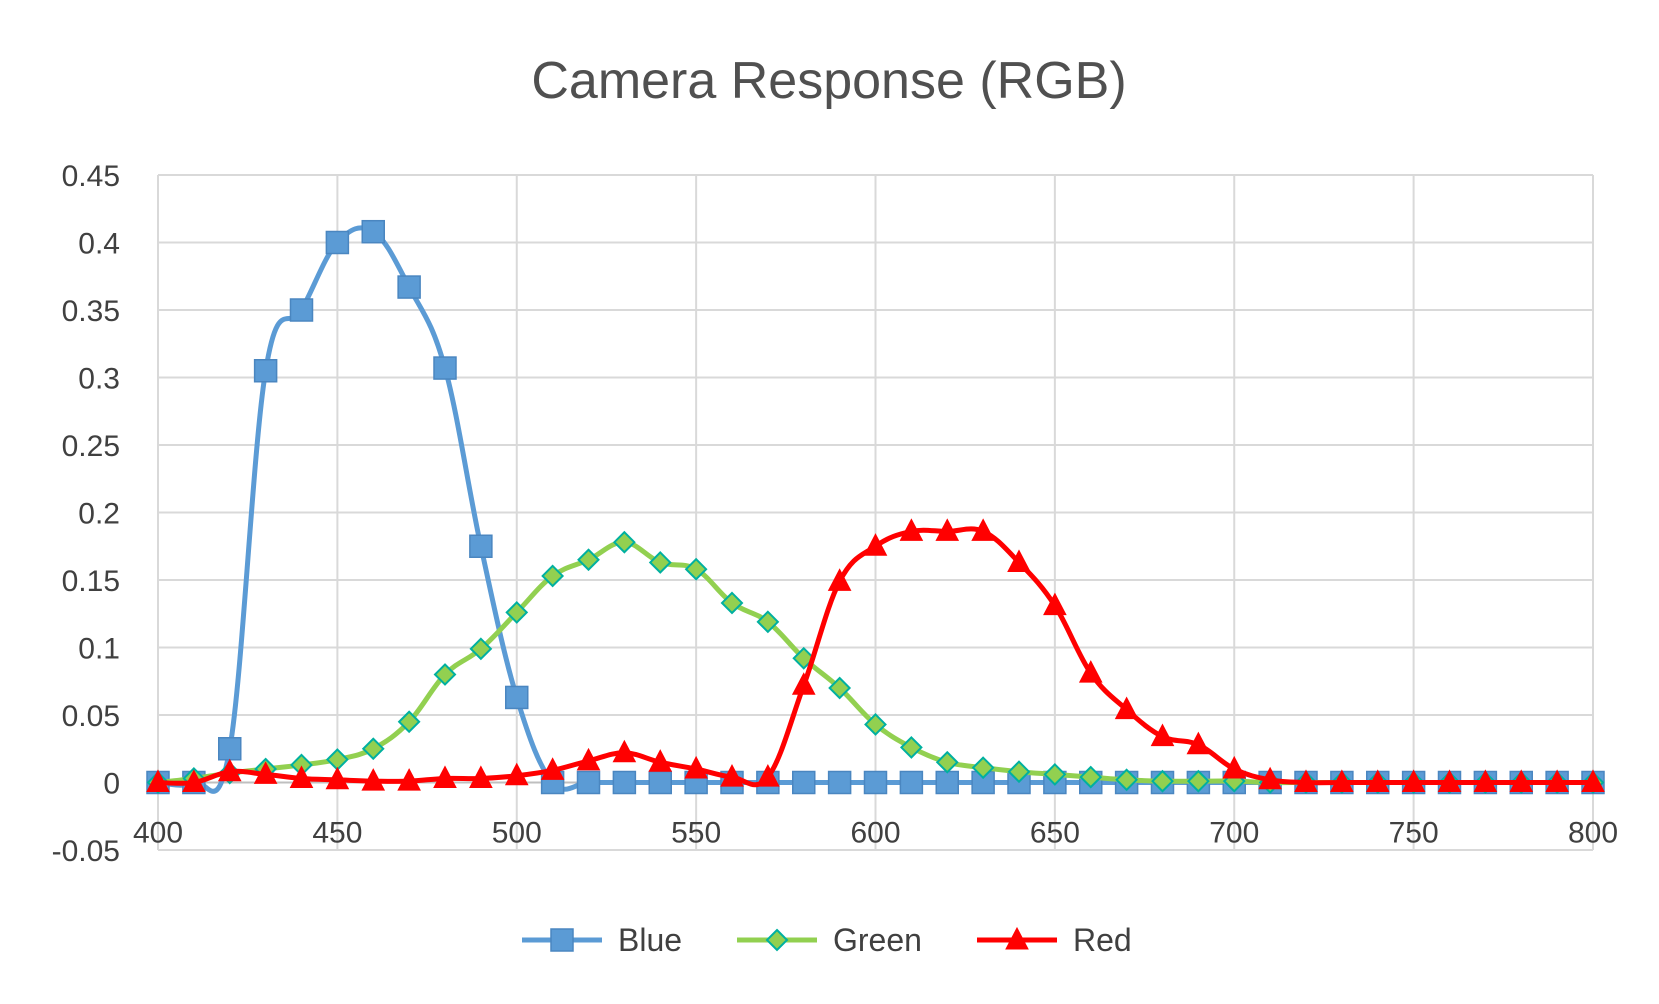 The image size is (1659, 1004). I want to click on x-tick-label: 600, so click(875, 833).